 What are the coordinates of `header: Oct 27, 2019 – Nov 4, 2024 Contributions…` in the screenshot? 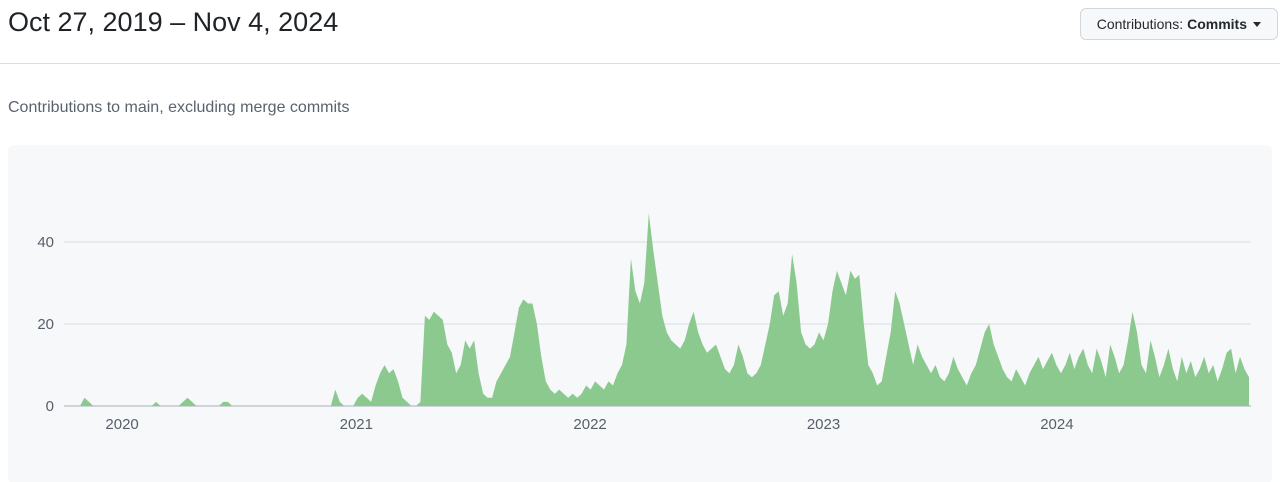 It's located at (640, 20).